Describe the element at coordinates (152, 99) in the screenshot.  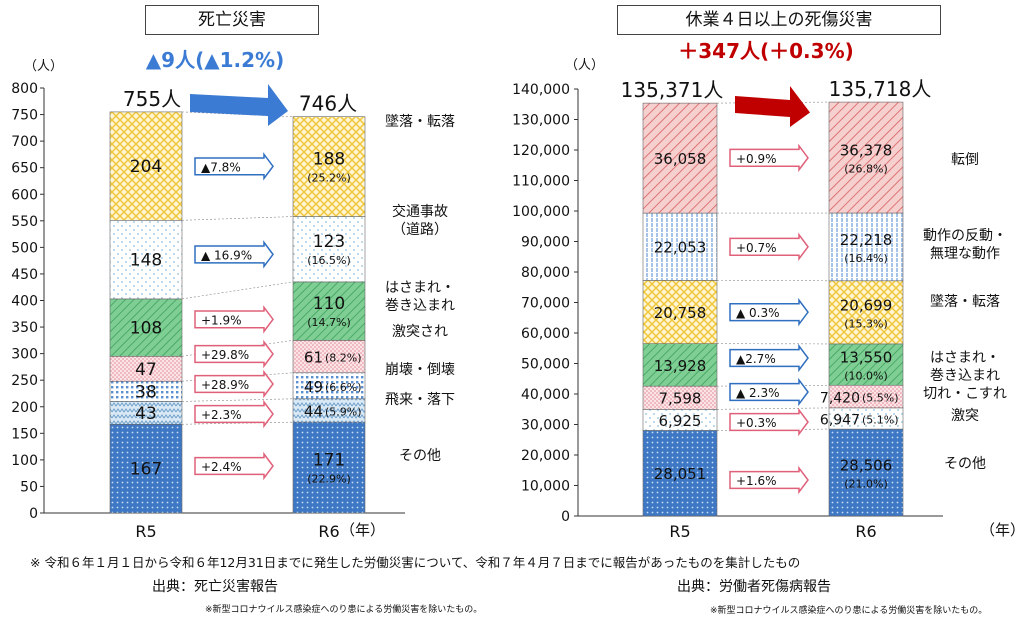
I see `total-label: 755人` at that location.